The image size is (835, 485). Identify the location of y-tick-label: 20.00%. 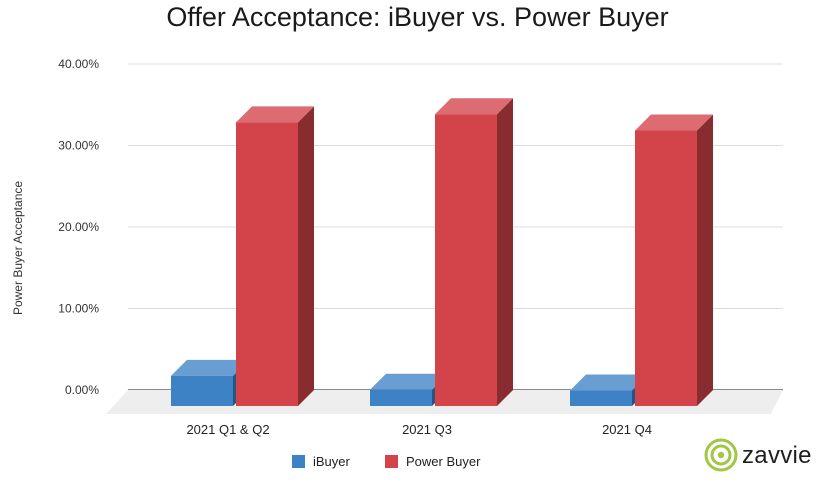
(78, 227).